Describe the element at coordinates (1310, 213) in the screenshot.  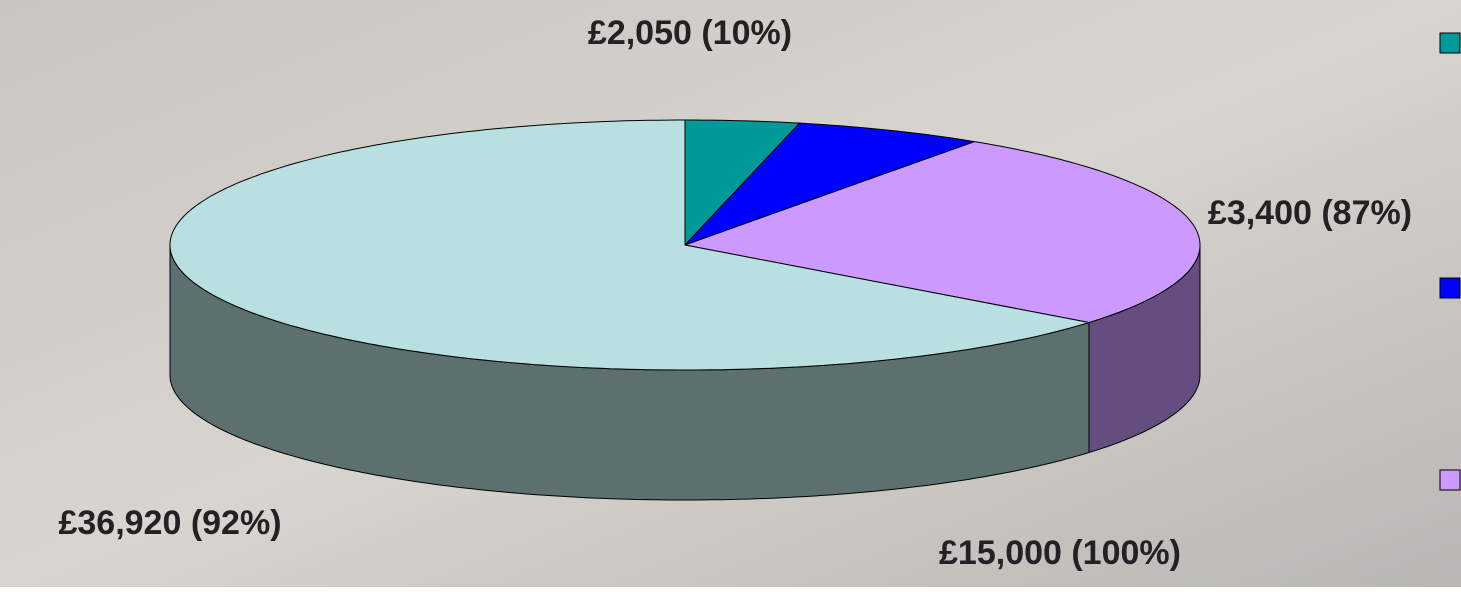
I see `data-label: £3,400 (87%)` at that location.